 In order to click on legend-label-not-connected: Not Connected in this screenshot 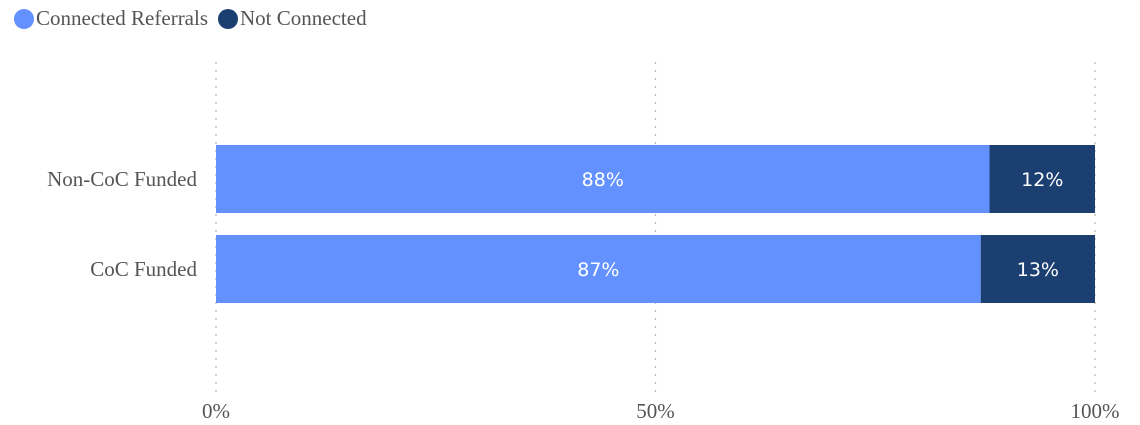, I will do `click(303, 18)`.